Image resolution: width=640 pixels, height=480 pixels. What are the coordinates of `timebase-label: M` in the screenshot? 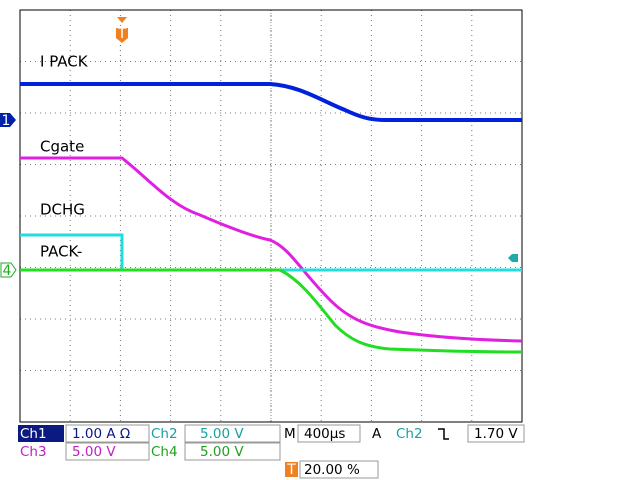 It's located at (290, 434).